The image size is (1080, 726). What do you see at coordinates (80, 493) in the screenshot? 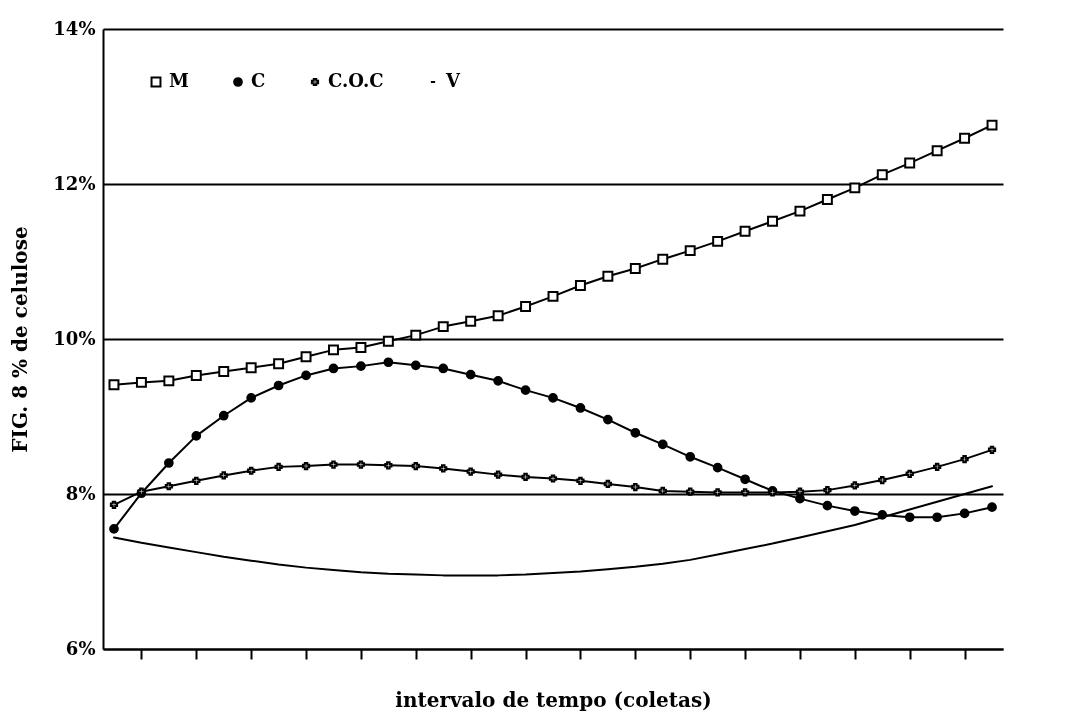
I see `y-tick-label: 8%` at bounding box center [80, 493].